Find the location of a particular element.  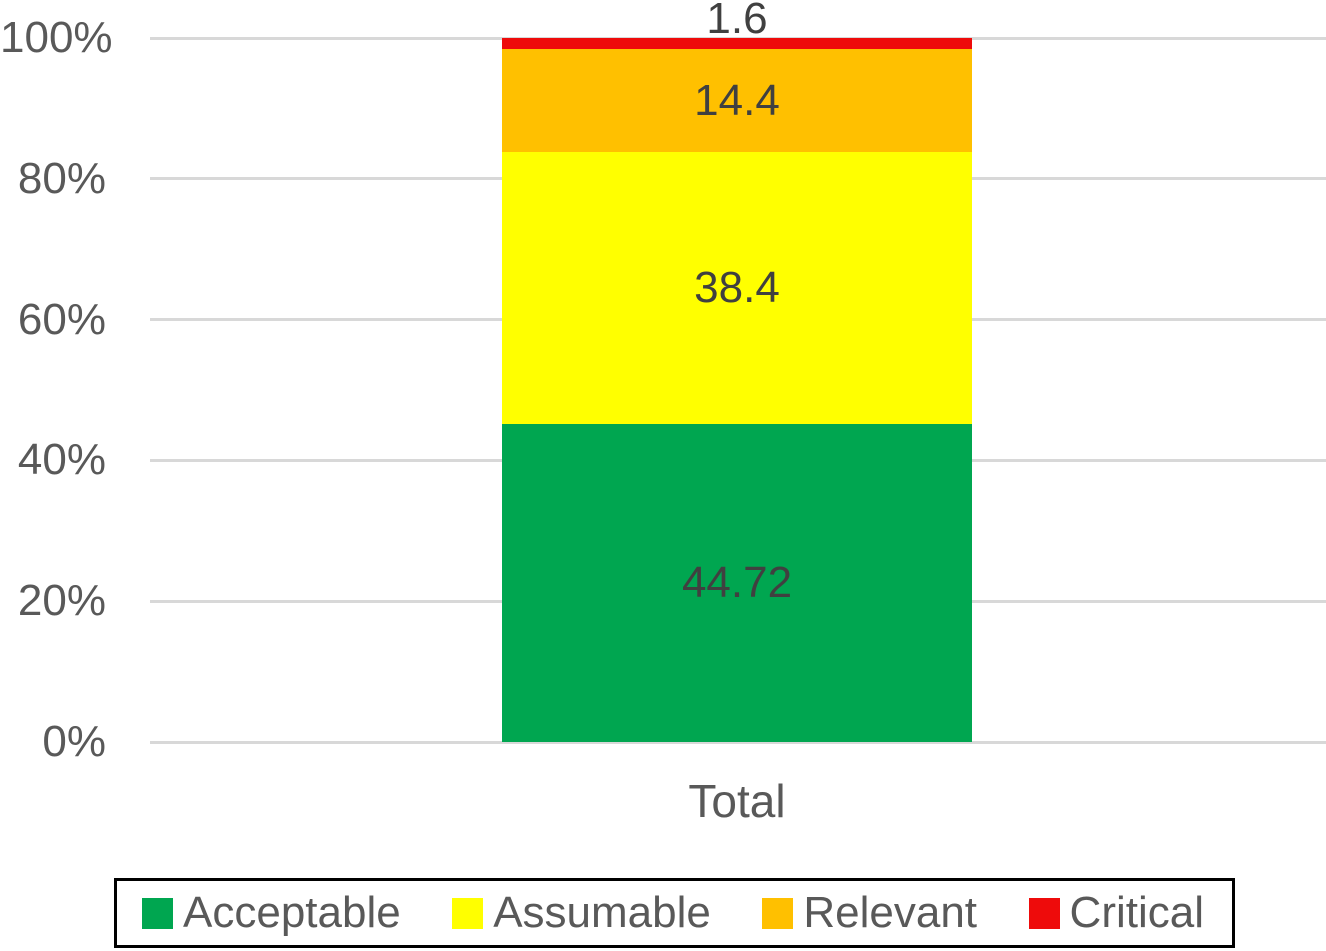

legend-item-acceptable: Acceptable is located at coordinates (271, 913).